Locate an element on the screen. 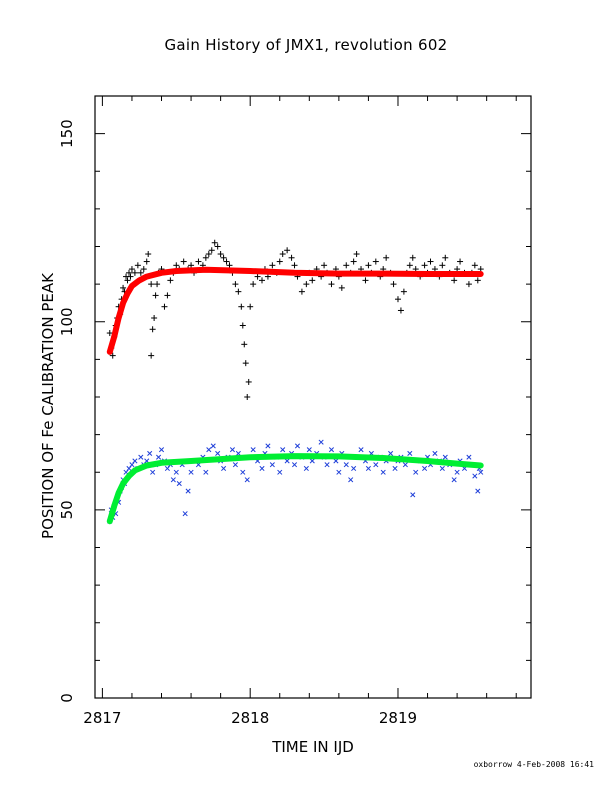  footer-stamp: oxborrow 4-Feb-2008 16:41 is located at coordinates (533, 764).